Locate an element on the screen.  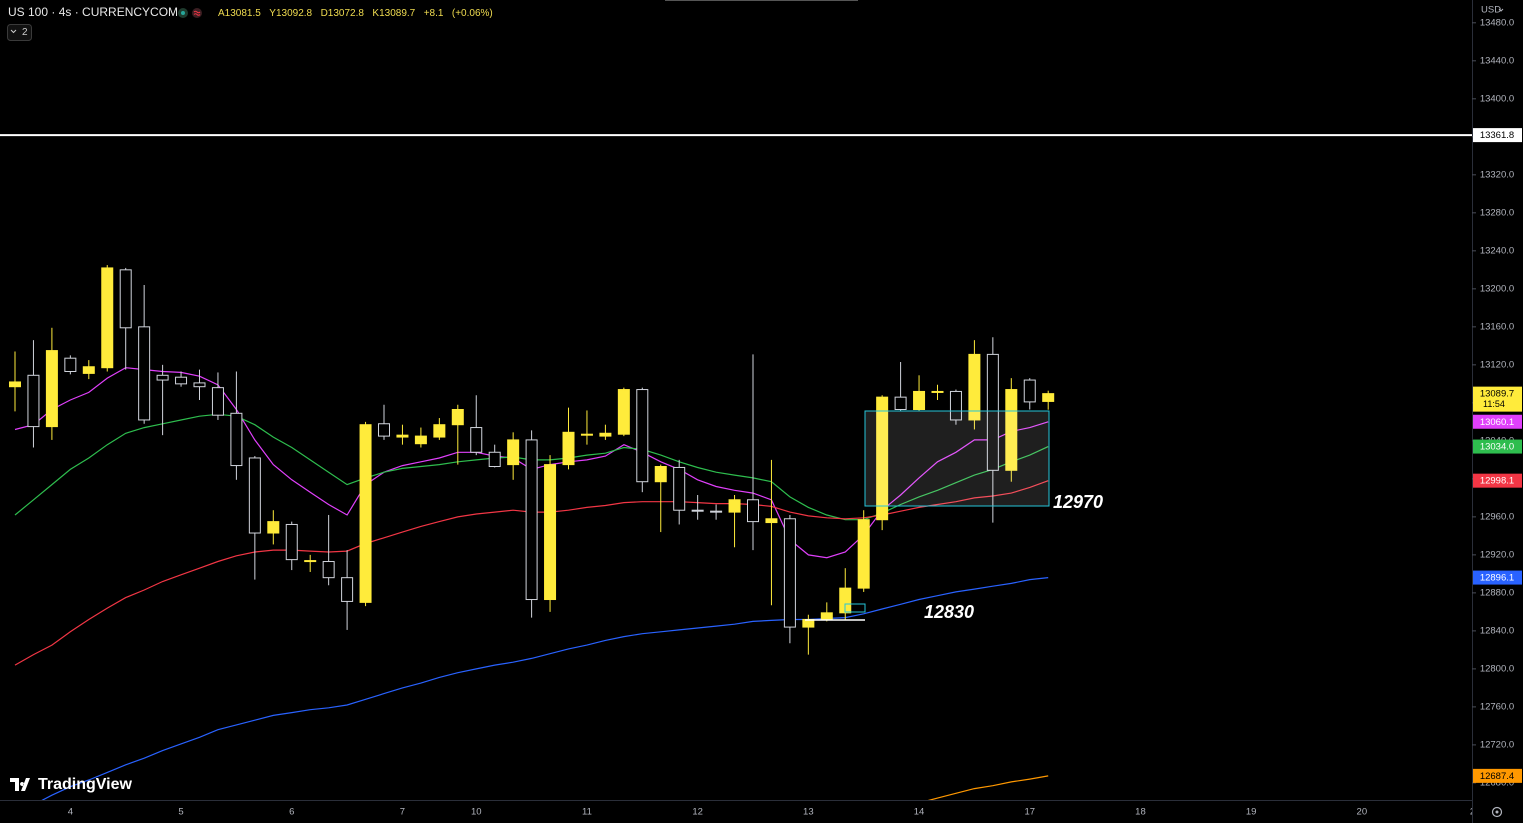
countdown: 11:54 is located at coordinates (1494, 404).